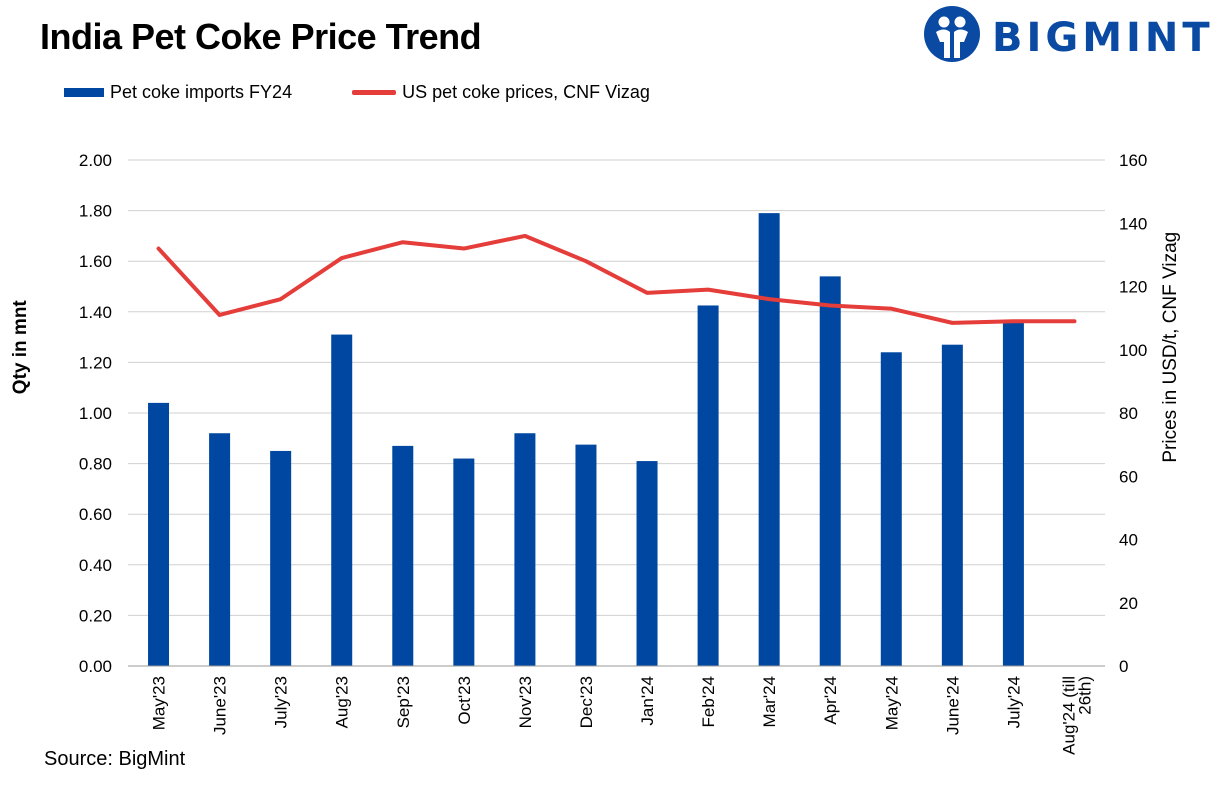 Image resolution: width=1221 pixels, height=791 pixels. I want to click on y-tick-label: 0.20, so click(95, 615).